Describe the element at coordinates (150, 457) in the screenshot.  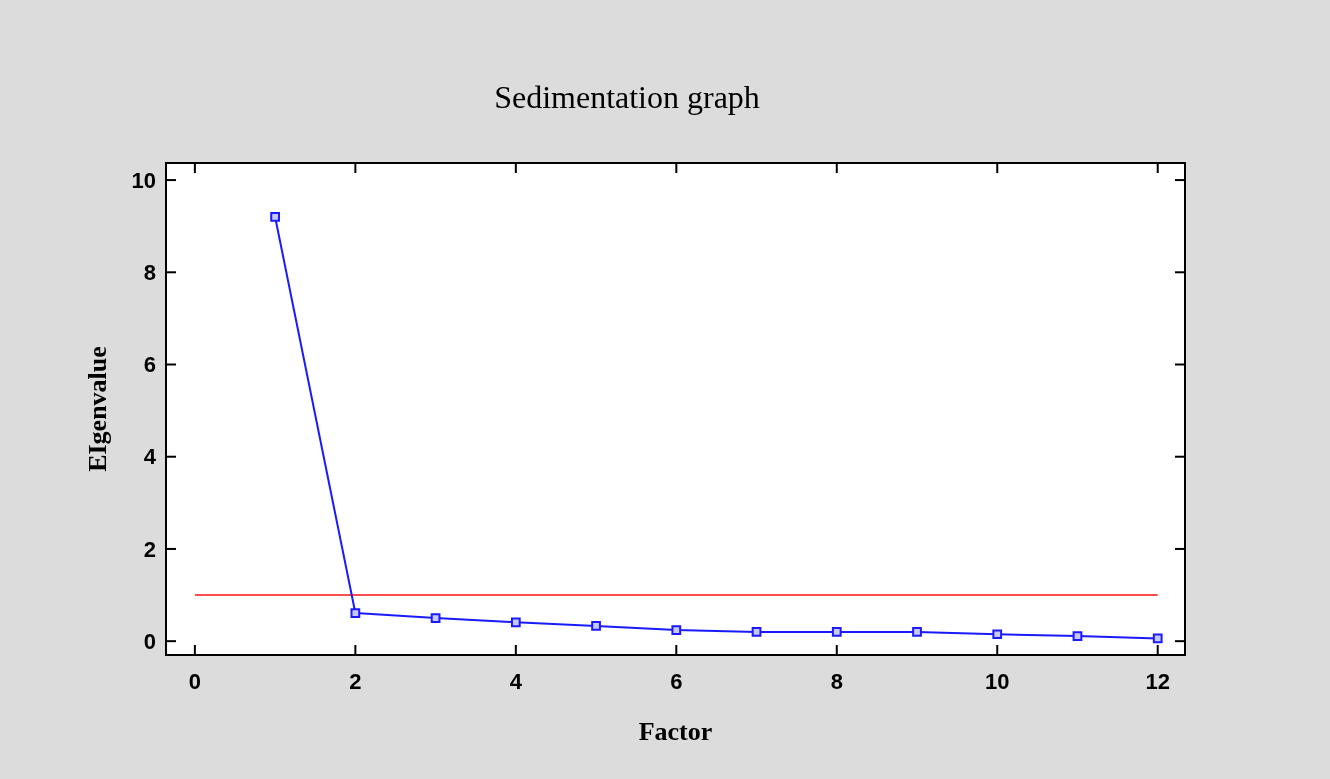
I see `y-tick-label: 4` at that location.